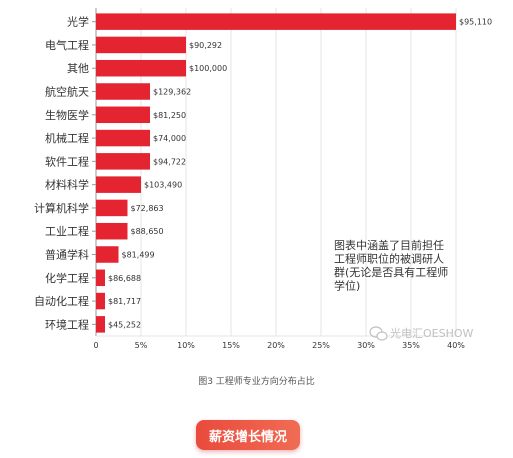  Describe the element at coordinates (208, 68) in the screenshot. I see `value-label: $100,000` at that location.